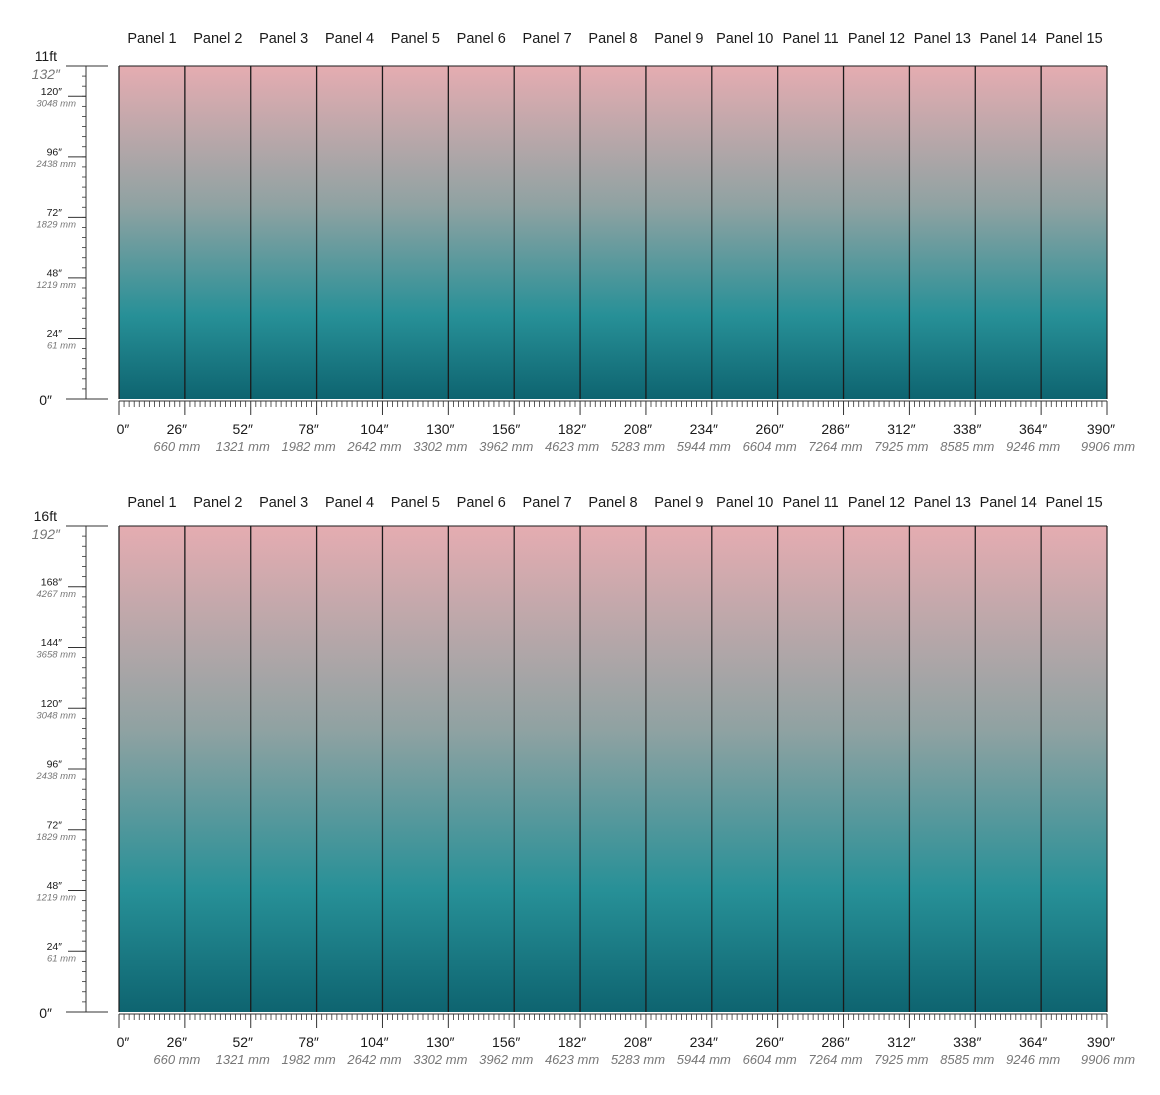 The image size is (1160, 1095). Describe the element at coordinates (56, 655) in the screenshot. I see `height-tick-mm: 3658 mm` at that location.